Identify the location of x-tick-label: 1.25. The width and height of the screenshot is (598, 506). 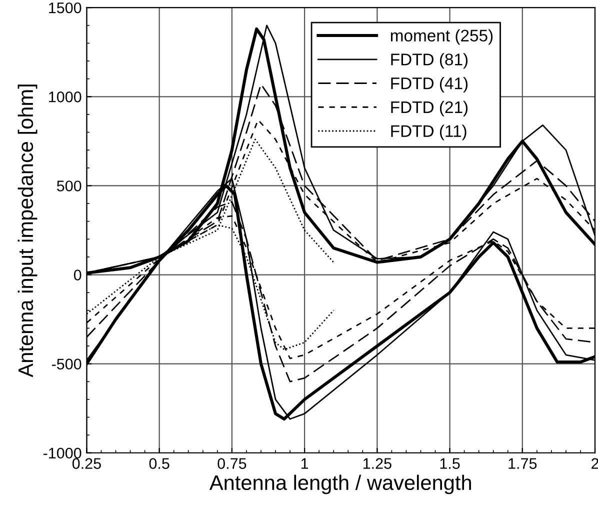
(377, 463).